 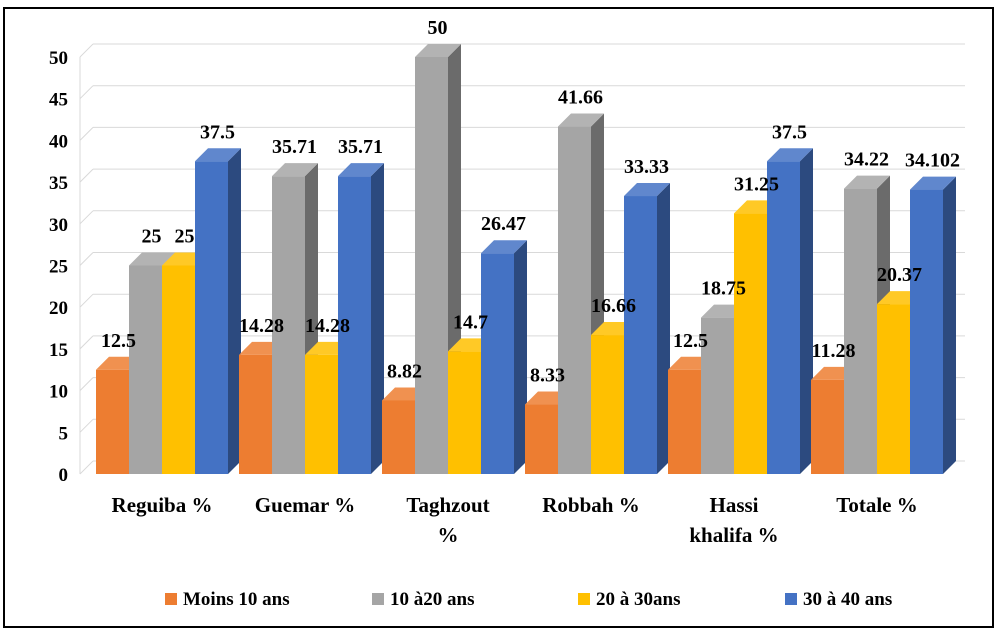 I want to click on data-label-3-3: 33.33, so click(x=646, y=167).